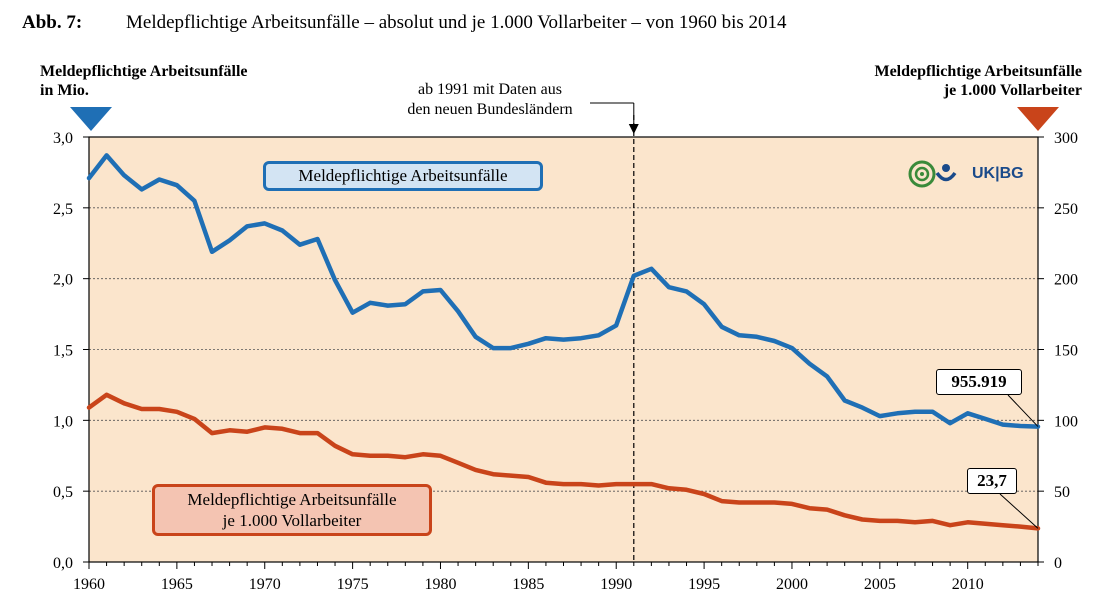 Image resolution: width=1102 pixels, height=598 pixels. I want to click on end-label-pointers, so click(1019, 461).